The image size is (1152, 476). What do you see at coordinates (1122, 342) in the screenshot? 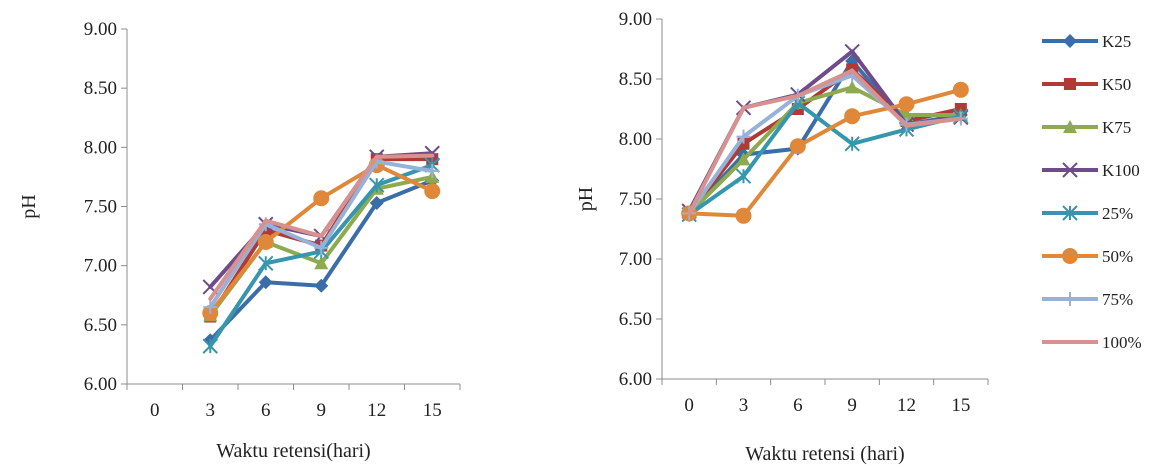
I see `legend-label: 100%` at bounding box center [1122, 342].